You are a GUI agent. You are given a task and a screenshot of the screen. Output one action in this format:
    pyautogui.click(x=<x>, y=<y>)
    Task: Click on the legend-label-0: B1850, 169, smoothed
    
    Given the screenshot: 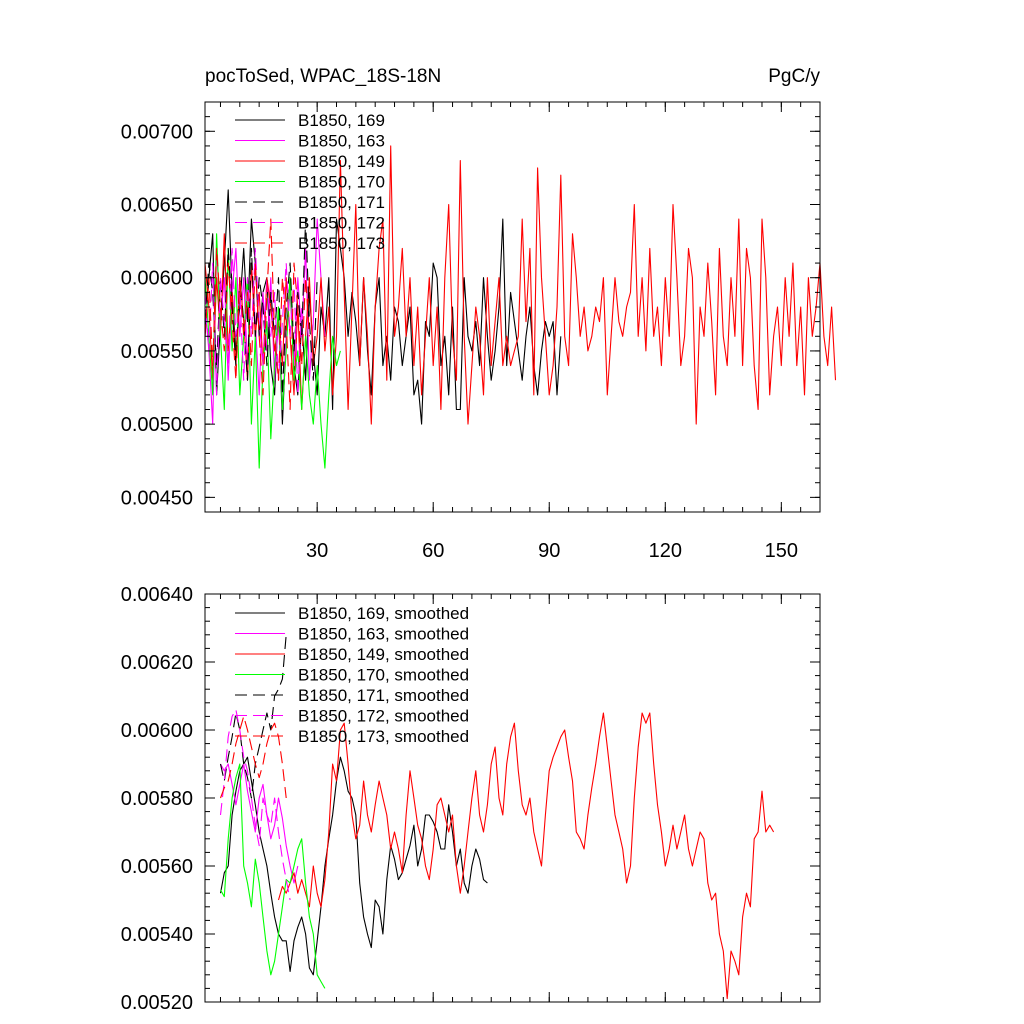 What is the action you would take?
    pyautogui.click(x=383, y=613)
    